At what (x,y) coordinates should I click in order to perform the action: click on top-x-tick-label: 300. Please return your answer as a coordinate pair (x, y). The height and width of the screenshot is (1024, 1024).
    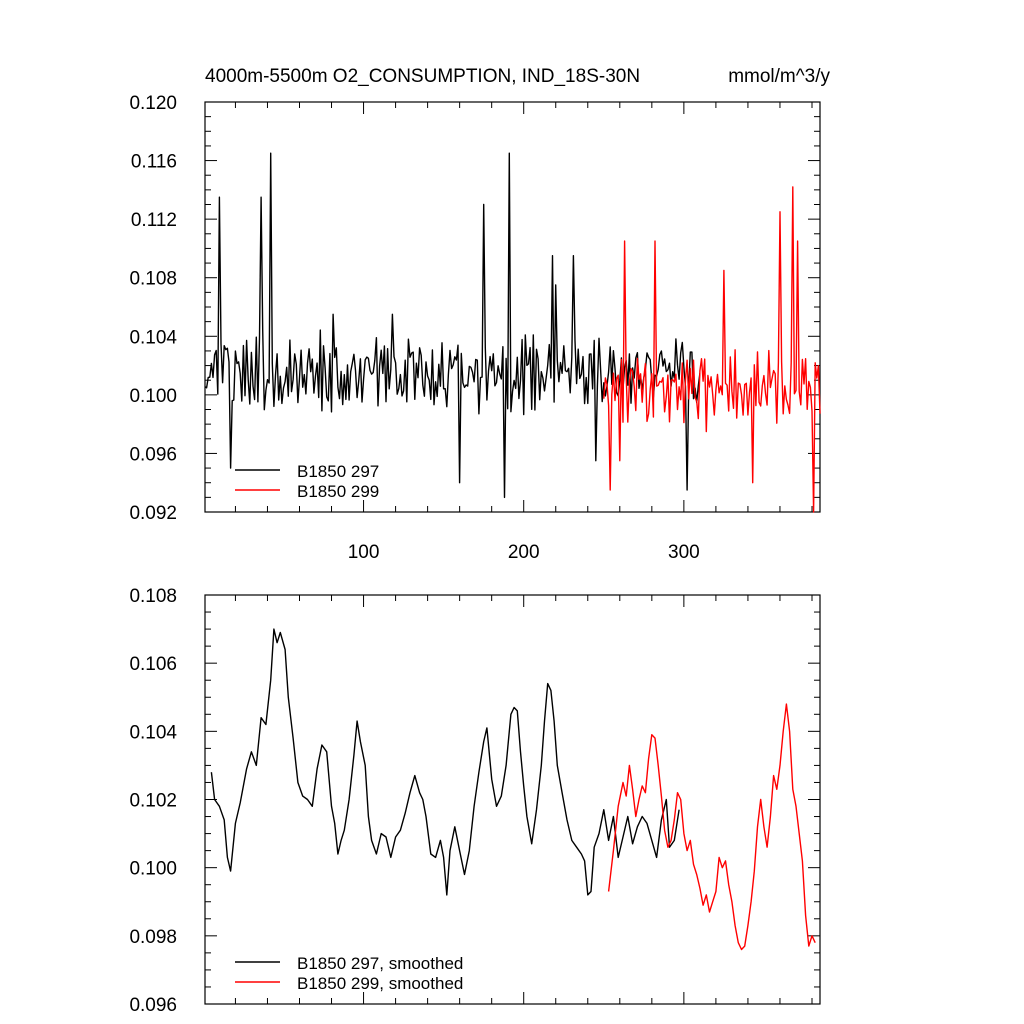
    Looking at the image, I should click on (684, 552).